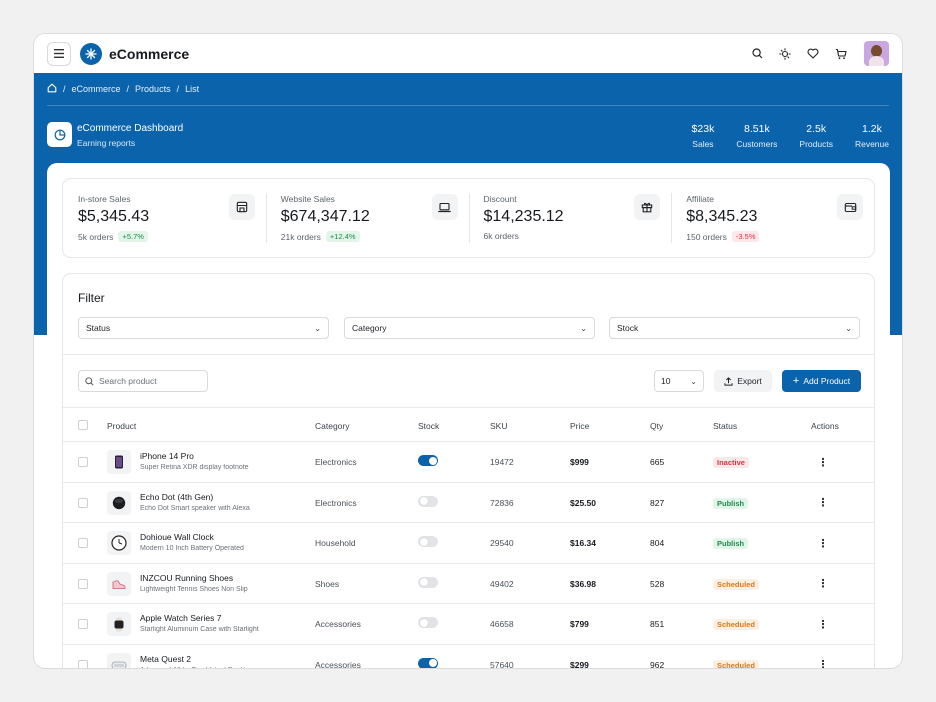  Describe the element at coordinates (332, 426) in the screenshot. I see `column-header-category: Category` at that location.